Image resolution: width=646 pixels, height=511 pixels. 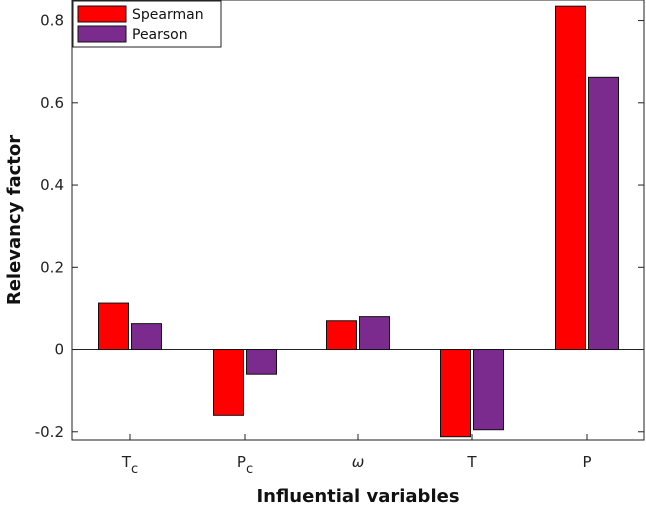 What do you see at coordinates (160, 35) in the screenshot?
I see `legend-label-pearson: Pearson` at bounding box center [160, 35].